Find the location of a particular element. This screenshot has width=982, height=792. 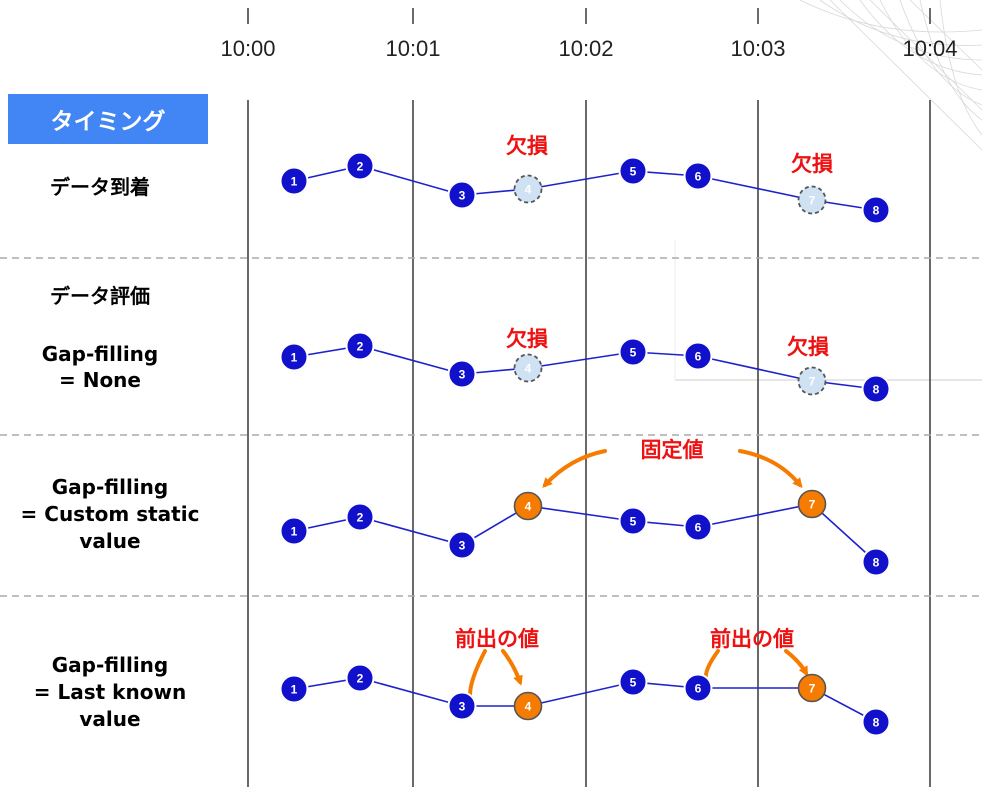

previous-value-annotation-1: 前出の値 is located at coordinates (497, 639).